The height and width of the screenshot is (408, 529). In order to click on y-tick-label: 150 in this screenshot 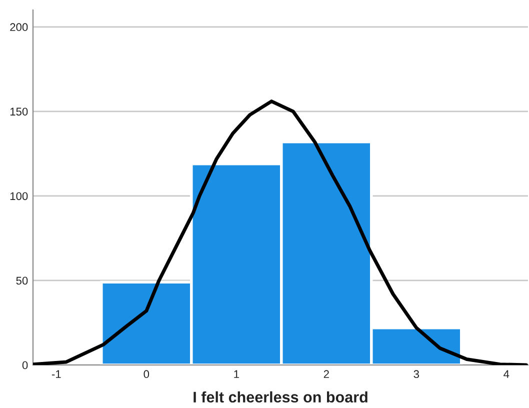, I will do `click(19, 112)`.